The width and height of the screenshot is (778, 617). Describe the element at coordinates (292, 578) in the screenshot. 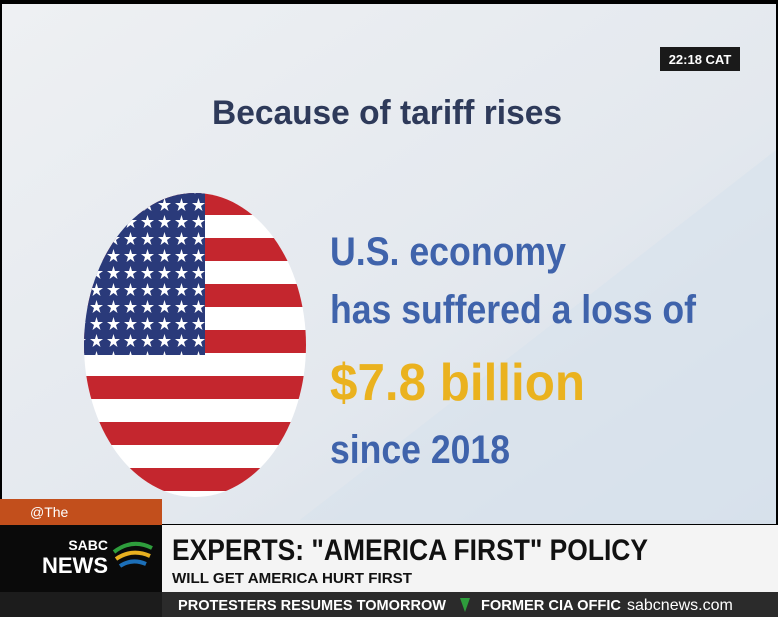

I see `headline-subtitle: WILL GET AMERICA HURT FIRST` at that location.